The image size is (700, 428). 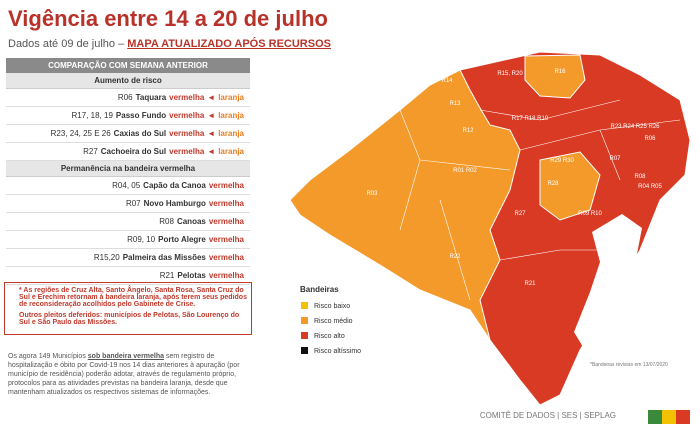 I want to click on cell: Porto Alegre, so click(x=182, y=239).